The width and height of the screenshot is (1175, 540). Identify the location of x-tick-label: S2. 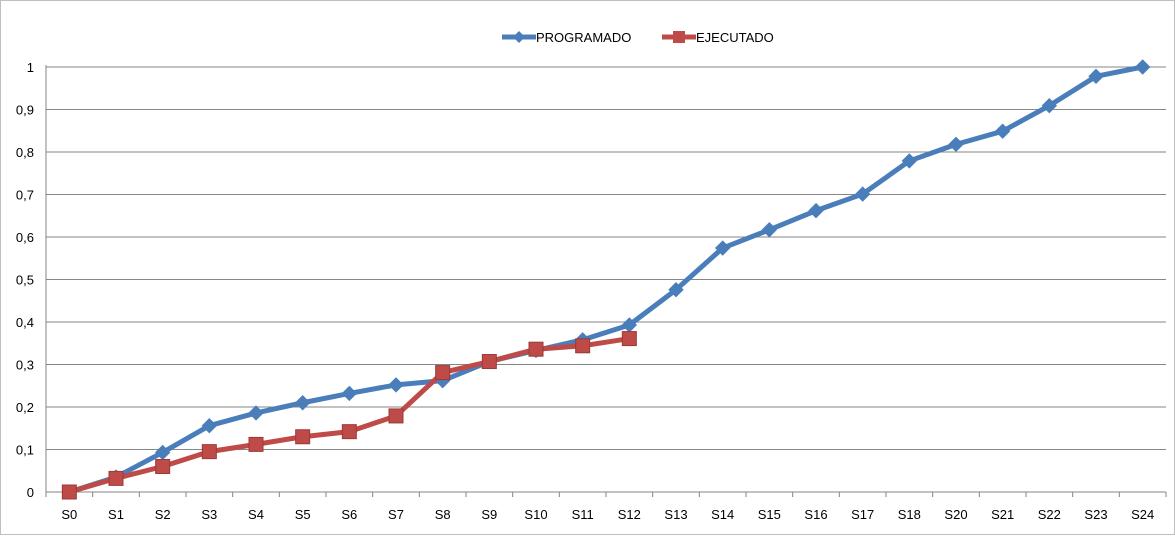
(163, 514).